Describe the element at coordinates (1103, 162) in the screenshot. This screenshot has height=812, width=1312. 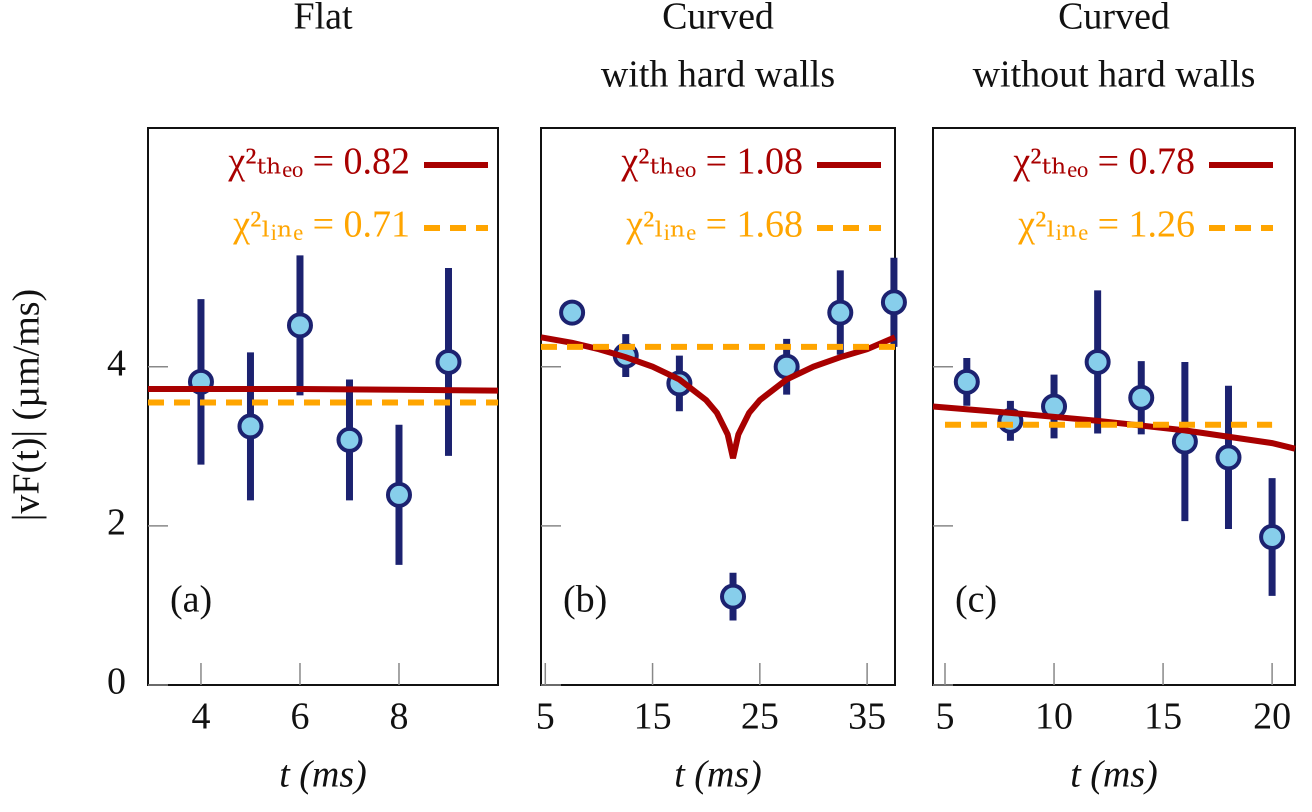
I see `legend-label: χ²ₜₕₑₒ = 0.78` at that location.